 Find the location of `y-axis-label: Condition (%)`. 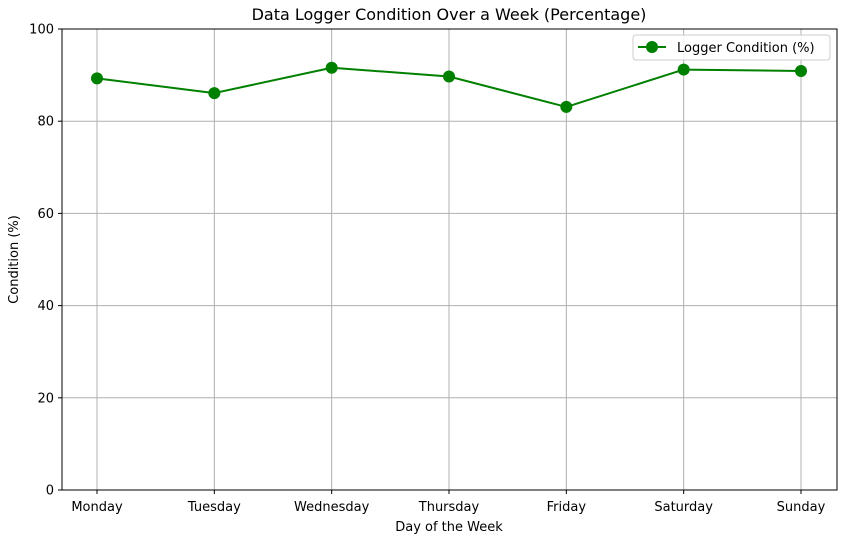

y-axis-label: Condition (%) is located at coordinates (14, 259).